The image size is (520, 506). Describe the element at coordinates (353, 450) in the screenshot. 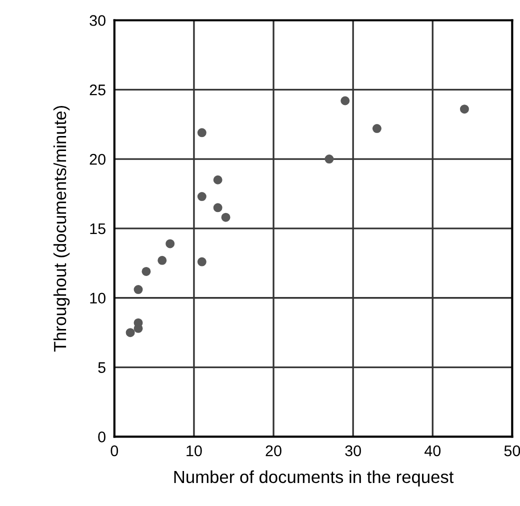

I see `x-tick-label: 30` at that location.